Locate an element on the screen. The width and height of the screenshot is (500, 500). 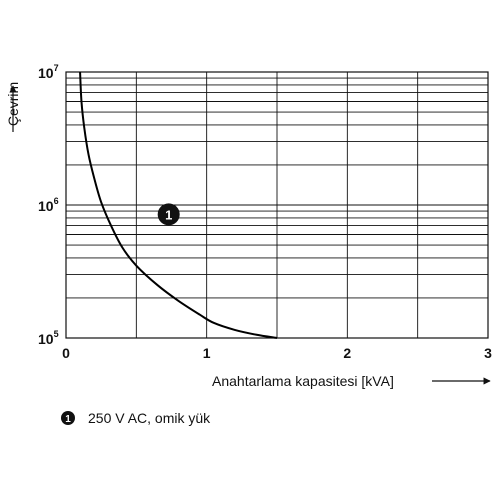
annotation-marker: 1 is located at coordinates (168, 214).